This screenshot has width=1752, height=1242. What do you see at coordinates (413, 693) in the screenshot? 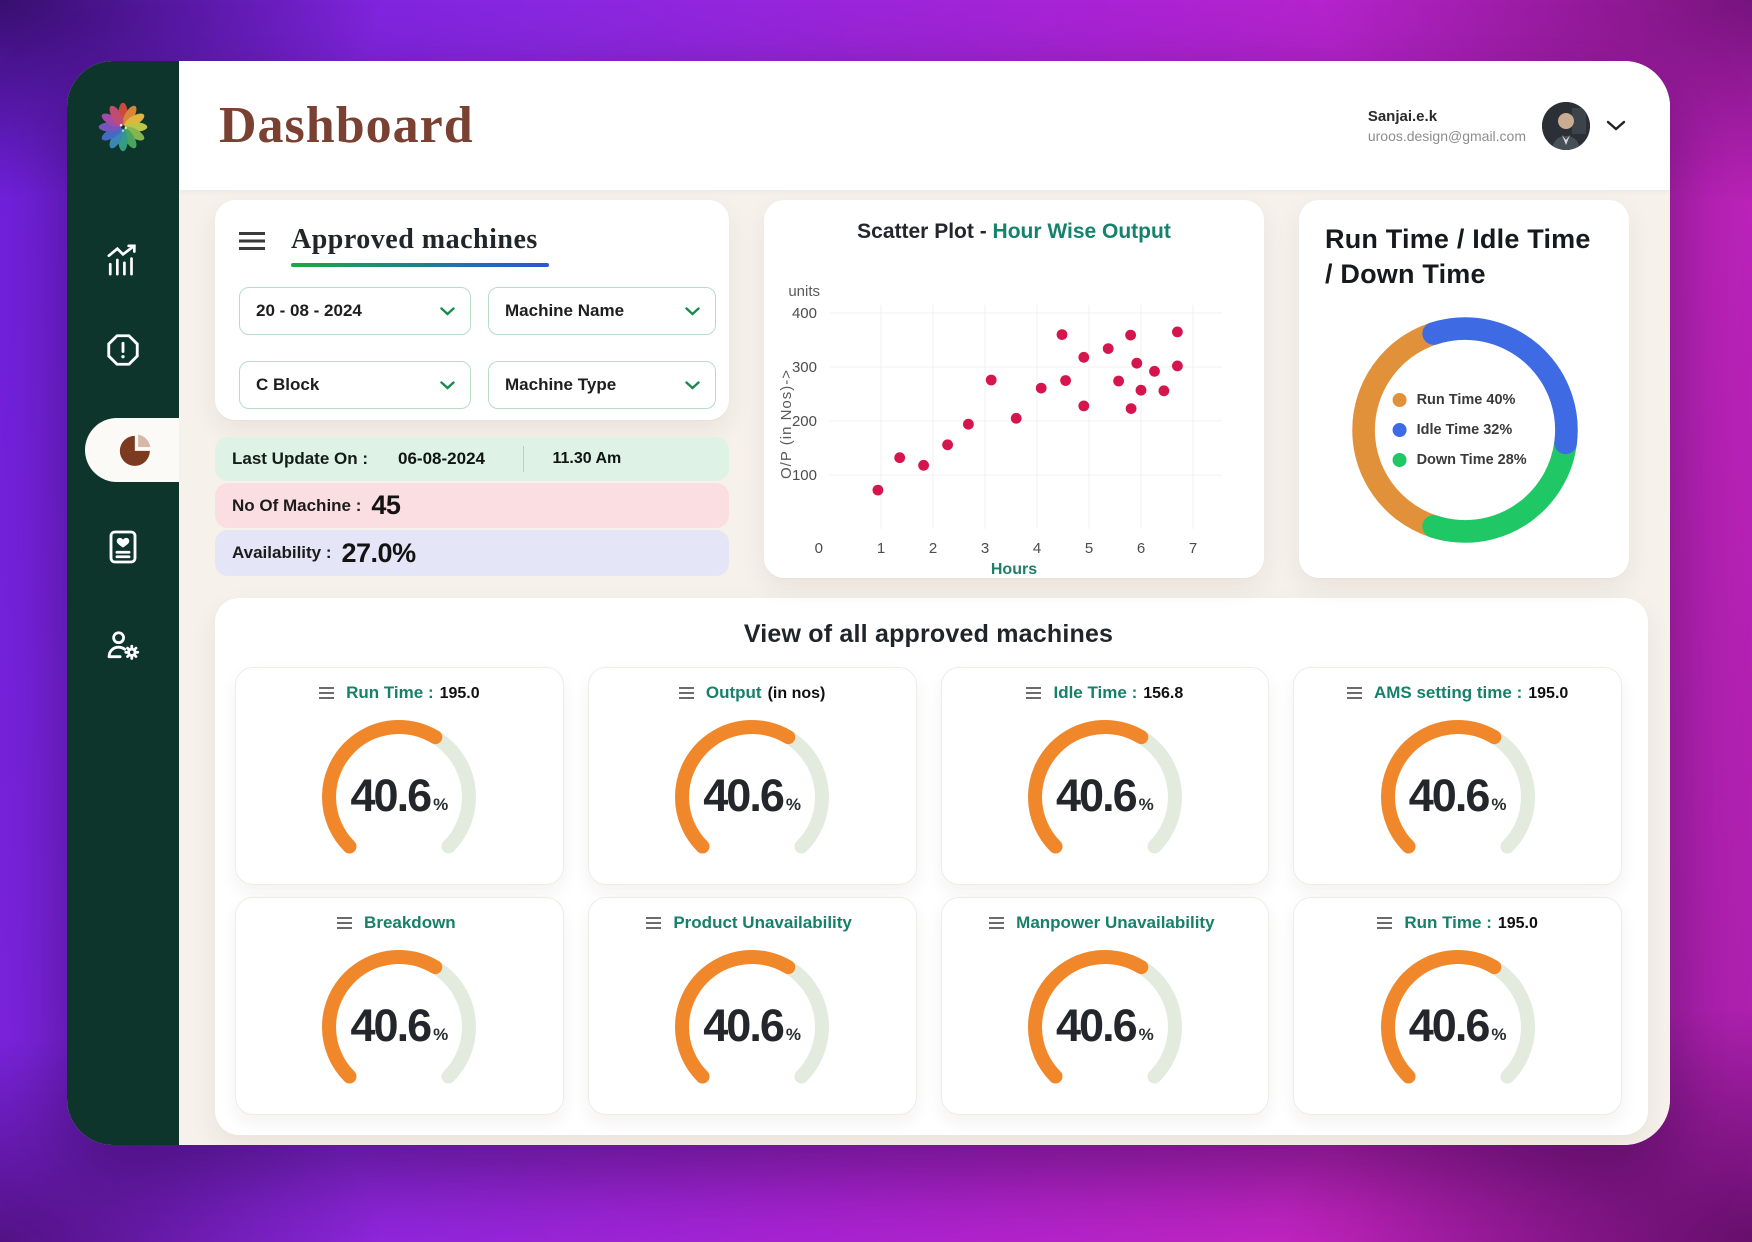
I see `gauge-card-title: Run Time : 195.0` at bounding box center [413, 693].